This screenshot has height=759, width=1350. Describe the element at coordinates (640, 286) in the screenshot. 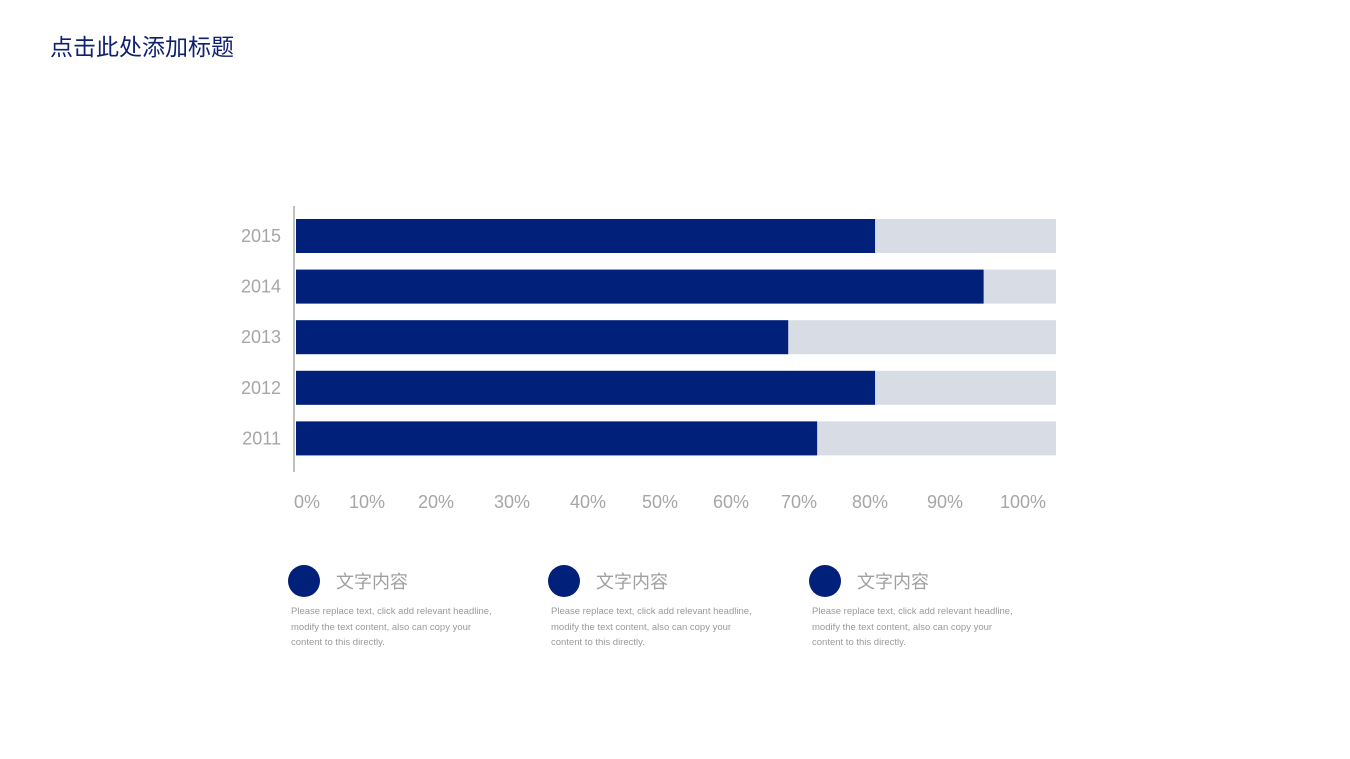

I see `bar-2014` at that location.